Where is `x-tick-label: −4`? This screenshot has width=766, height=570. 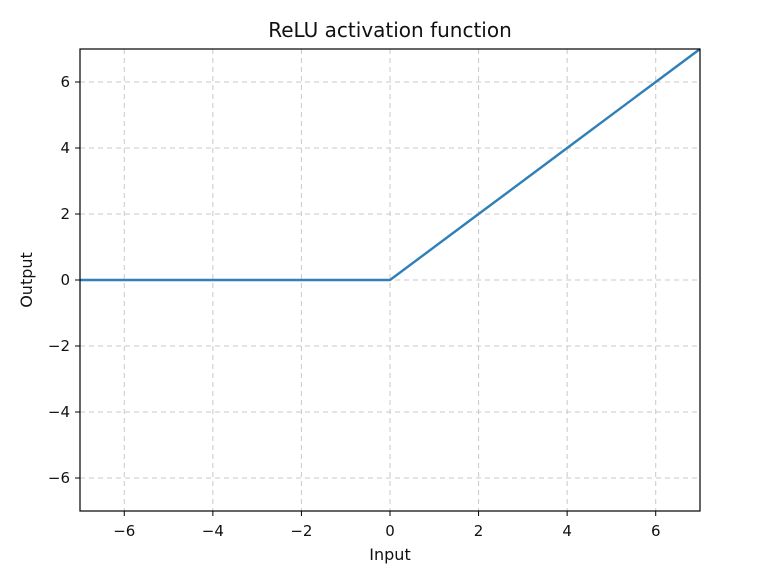 x-tick-label: −4 is located at coordinates (213, 531).